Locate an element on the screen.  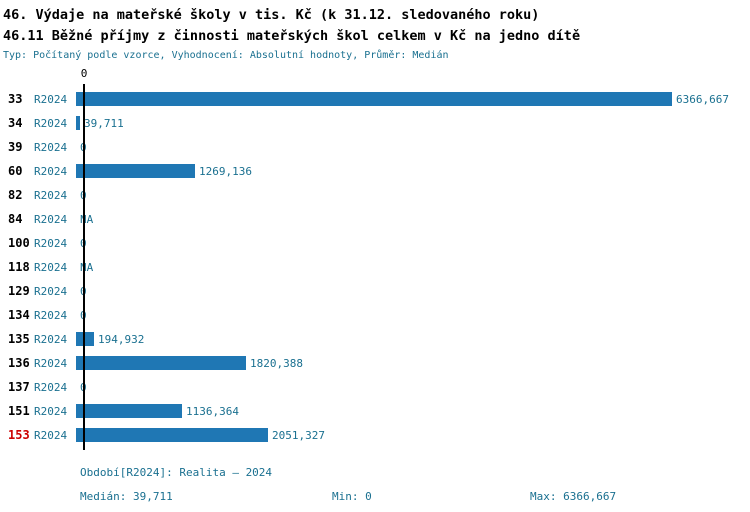
y-axis-line is located at coordinates (84, 267).